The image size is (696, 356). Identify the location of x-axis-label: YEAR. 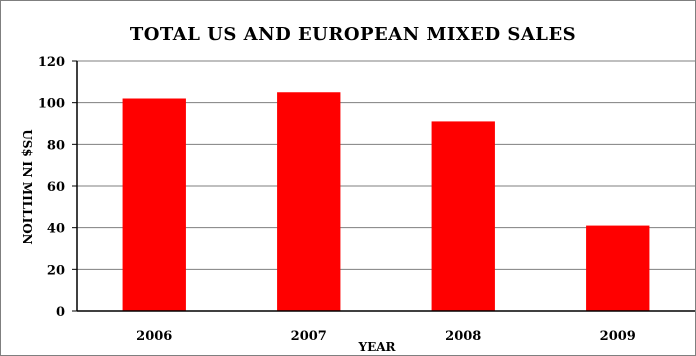
(377, 347).